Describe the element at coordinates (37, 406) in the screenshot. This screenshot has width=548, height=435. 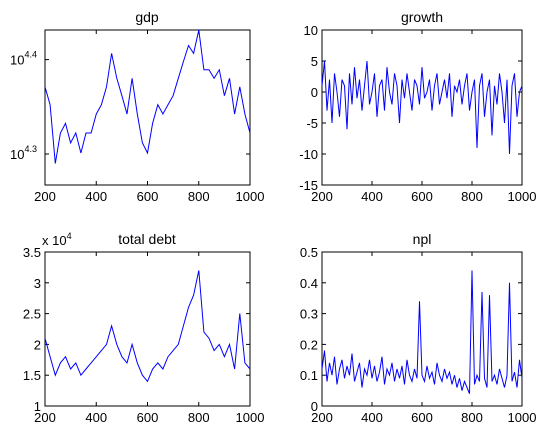
I see `y-tick-label: 1` at that location.